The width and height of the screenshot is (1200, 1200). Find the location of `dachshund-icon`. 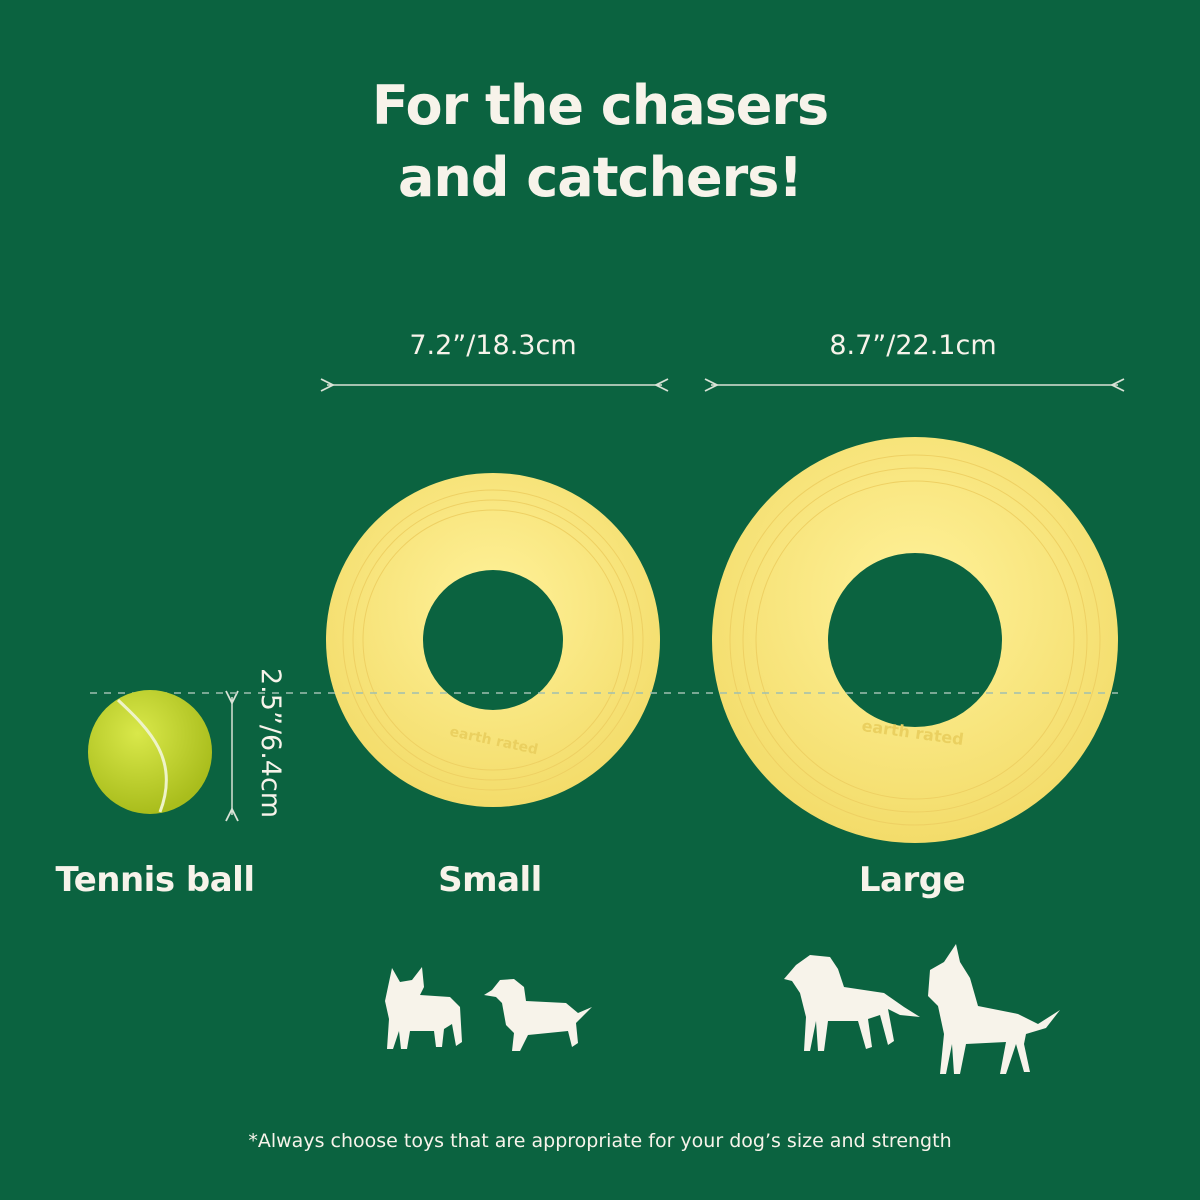

dachshund-icon is located at coordinates (538, 1015).